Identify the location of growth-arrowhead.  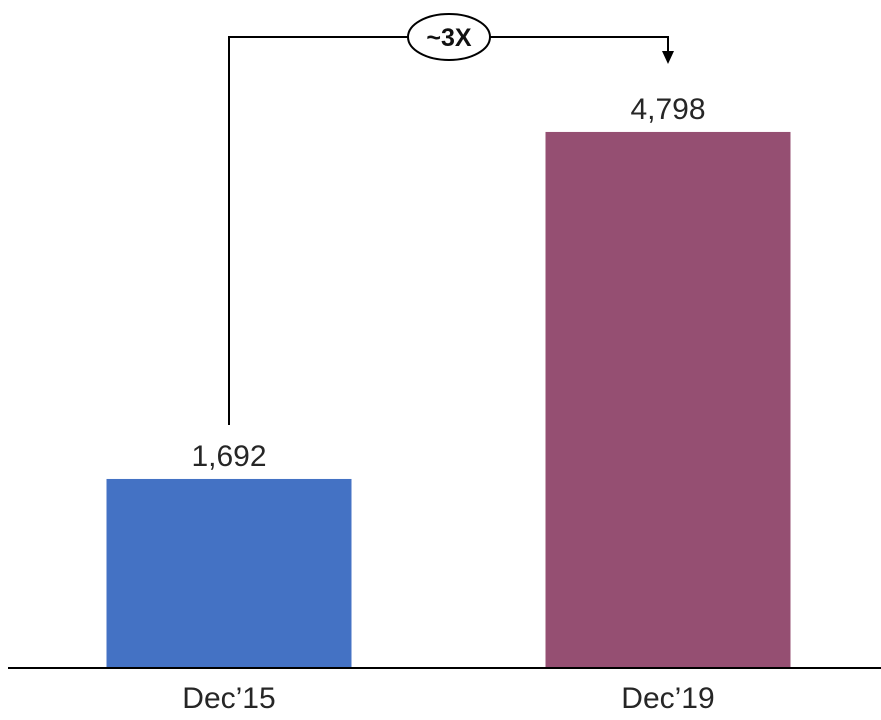
(668, 57).